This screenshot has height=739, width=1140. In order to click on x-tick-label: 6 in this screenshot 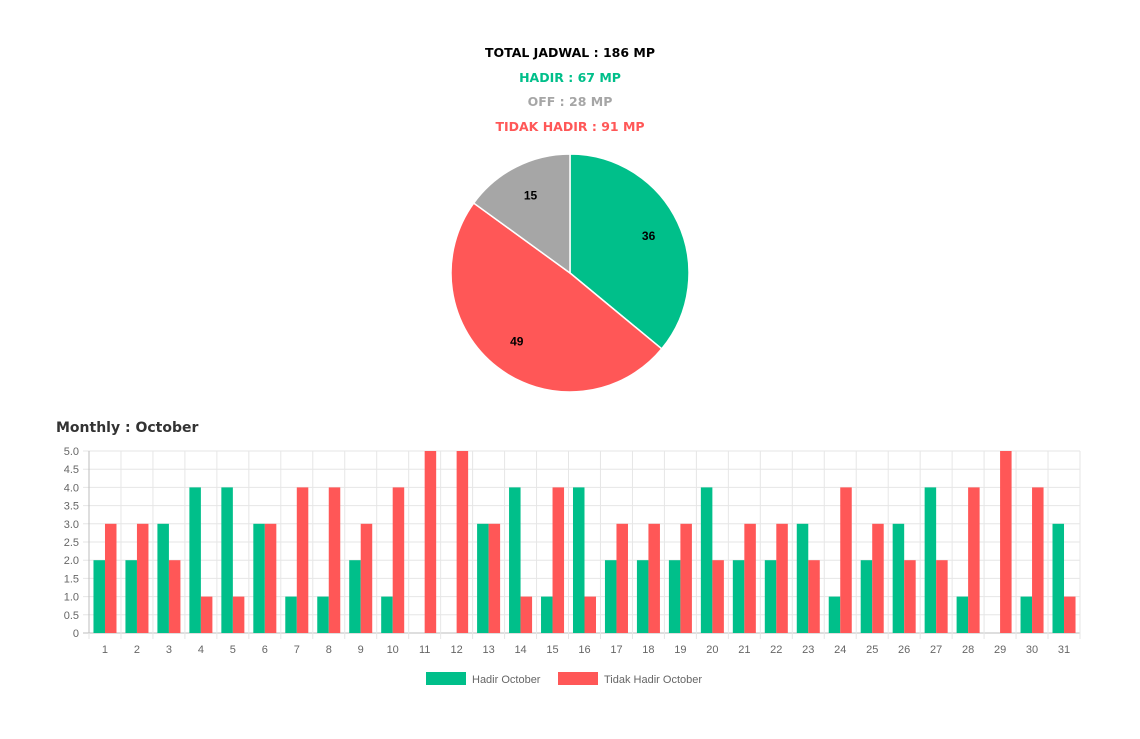, I will do `click(265, 650)`.